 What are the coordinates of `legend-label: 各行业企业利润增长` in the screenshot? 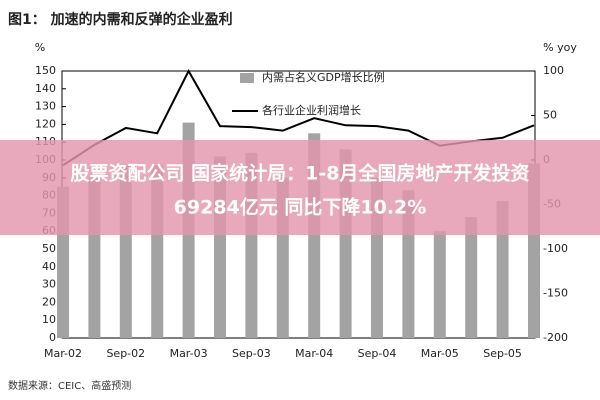 It's located at (311, 110).